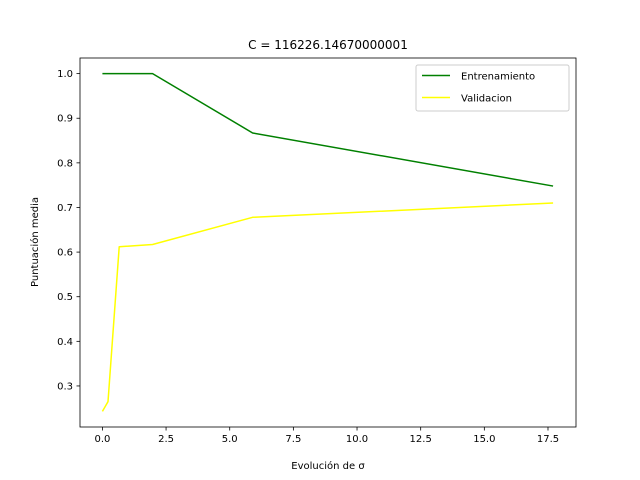 The width and height of the screenshot is (640, 480). What do you see at coordinates (328, 466) in the screenshot?
I see `x-axis-label: Evolución de σ` at bounding box center [328, 466].